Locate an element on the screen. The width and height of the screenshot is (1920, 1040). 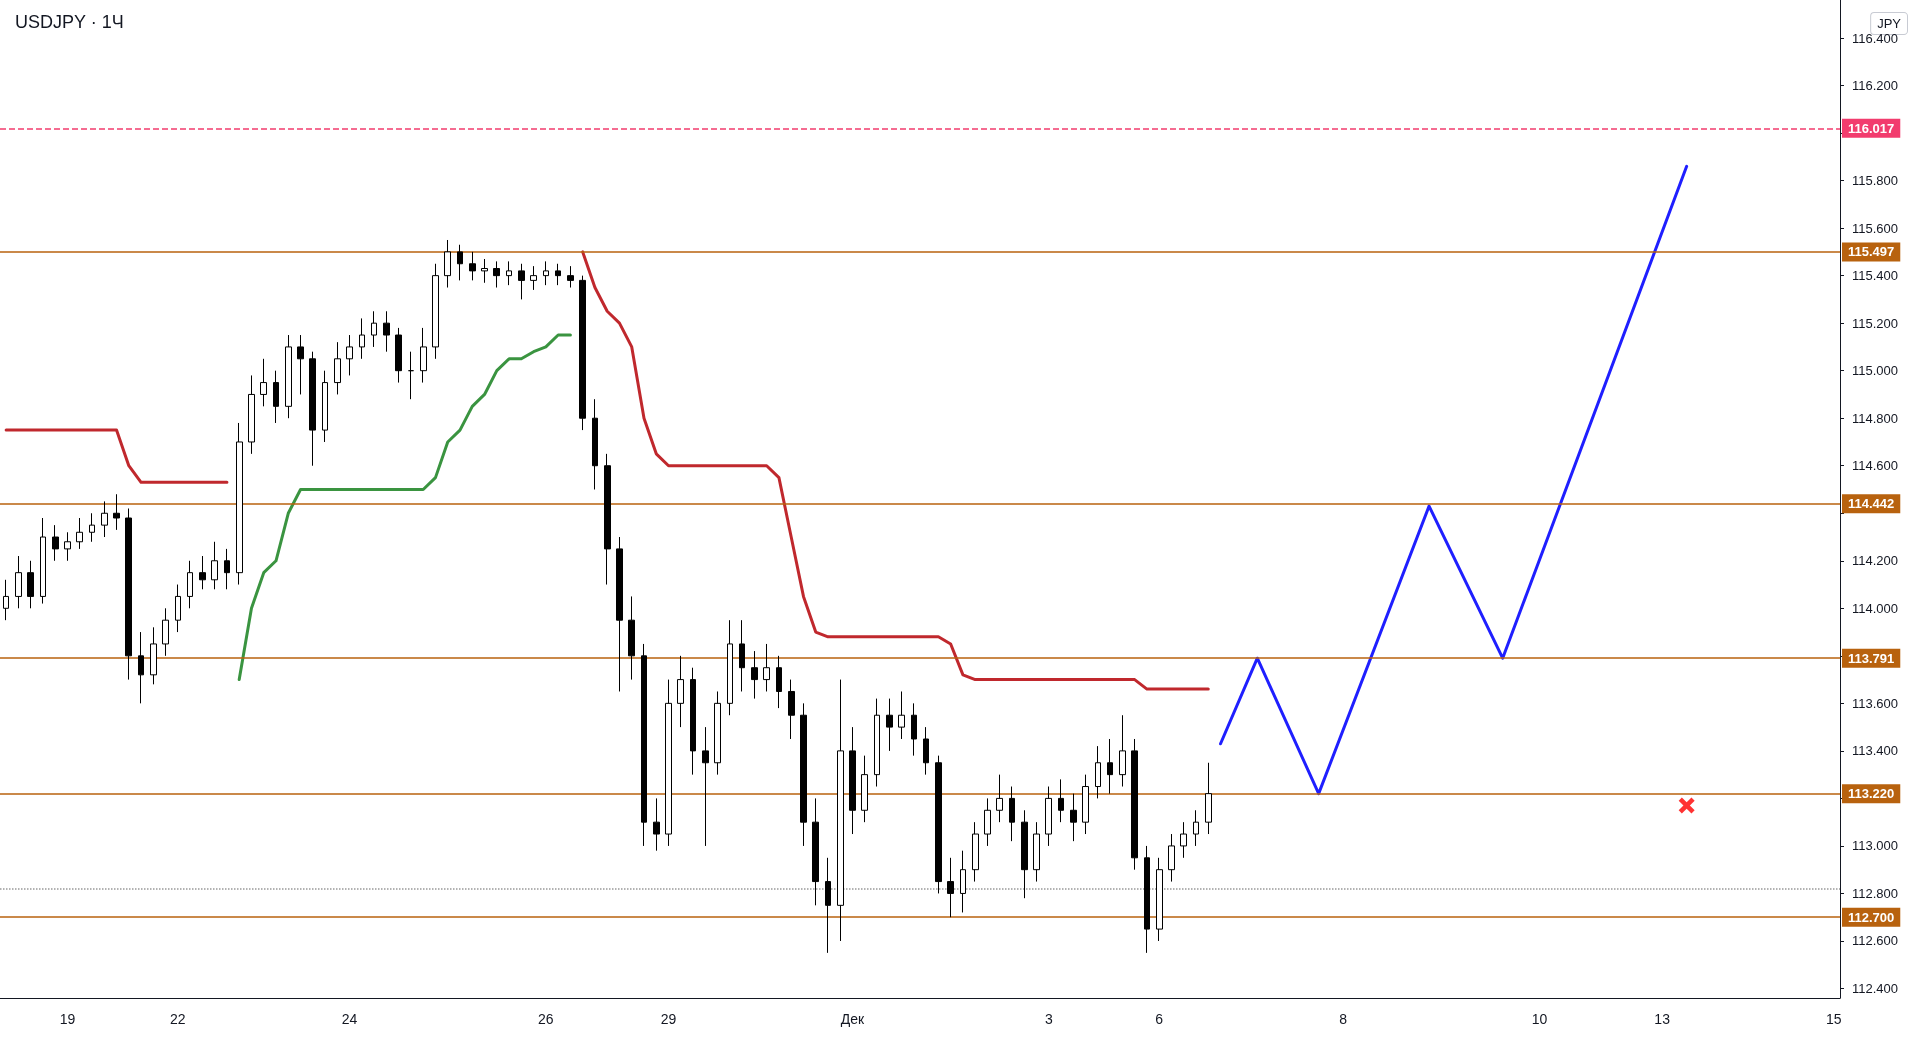
x-tick-label: 10 is located at coordinates (1539, 1019).